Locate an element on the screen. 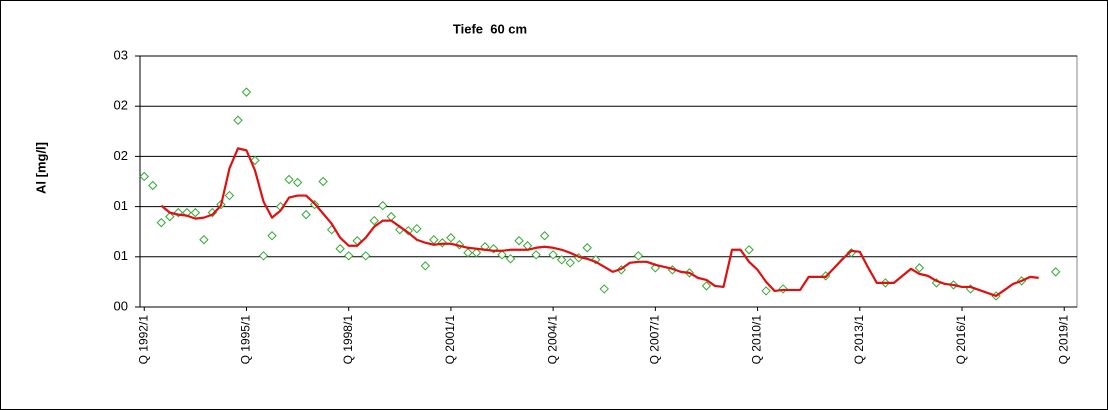 This screenshot has height=410, width=1108. x-tick-label: Q 1995/1 is located at coordinates (246, 340).